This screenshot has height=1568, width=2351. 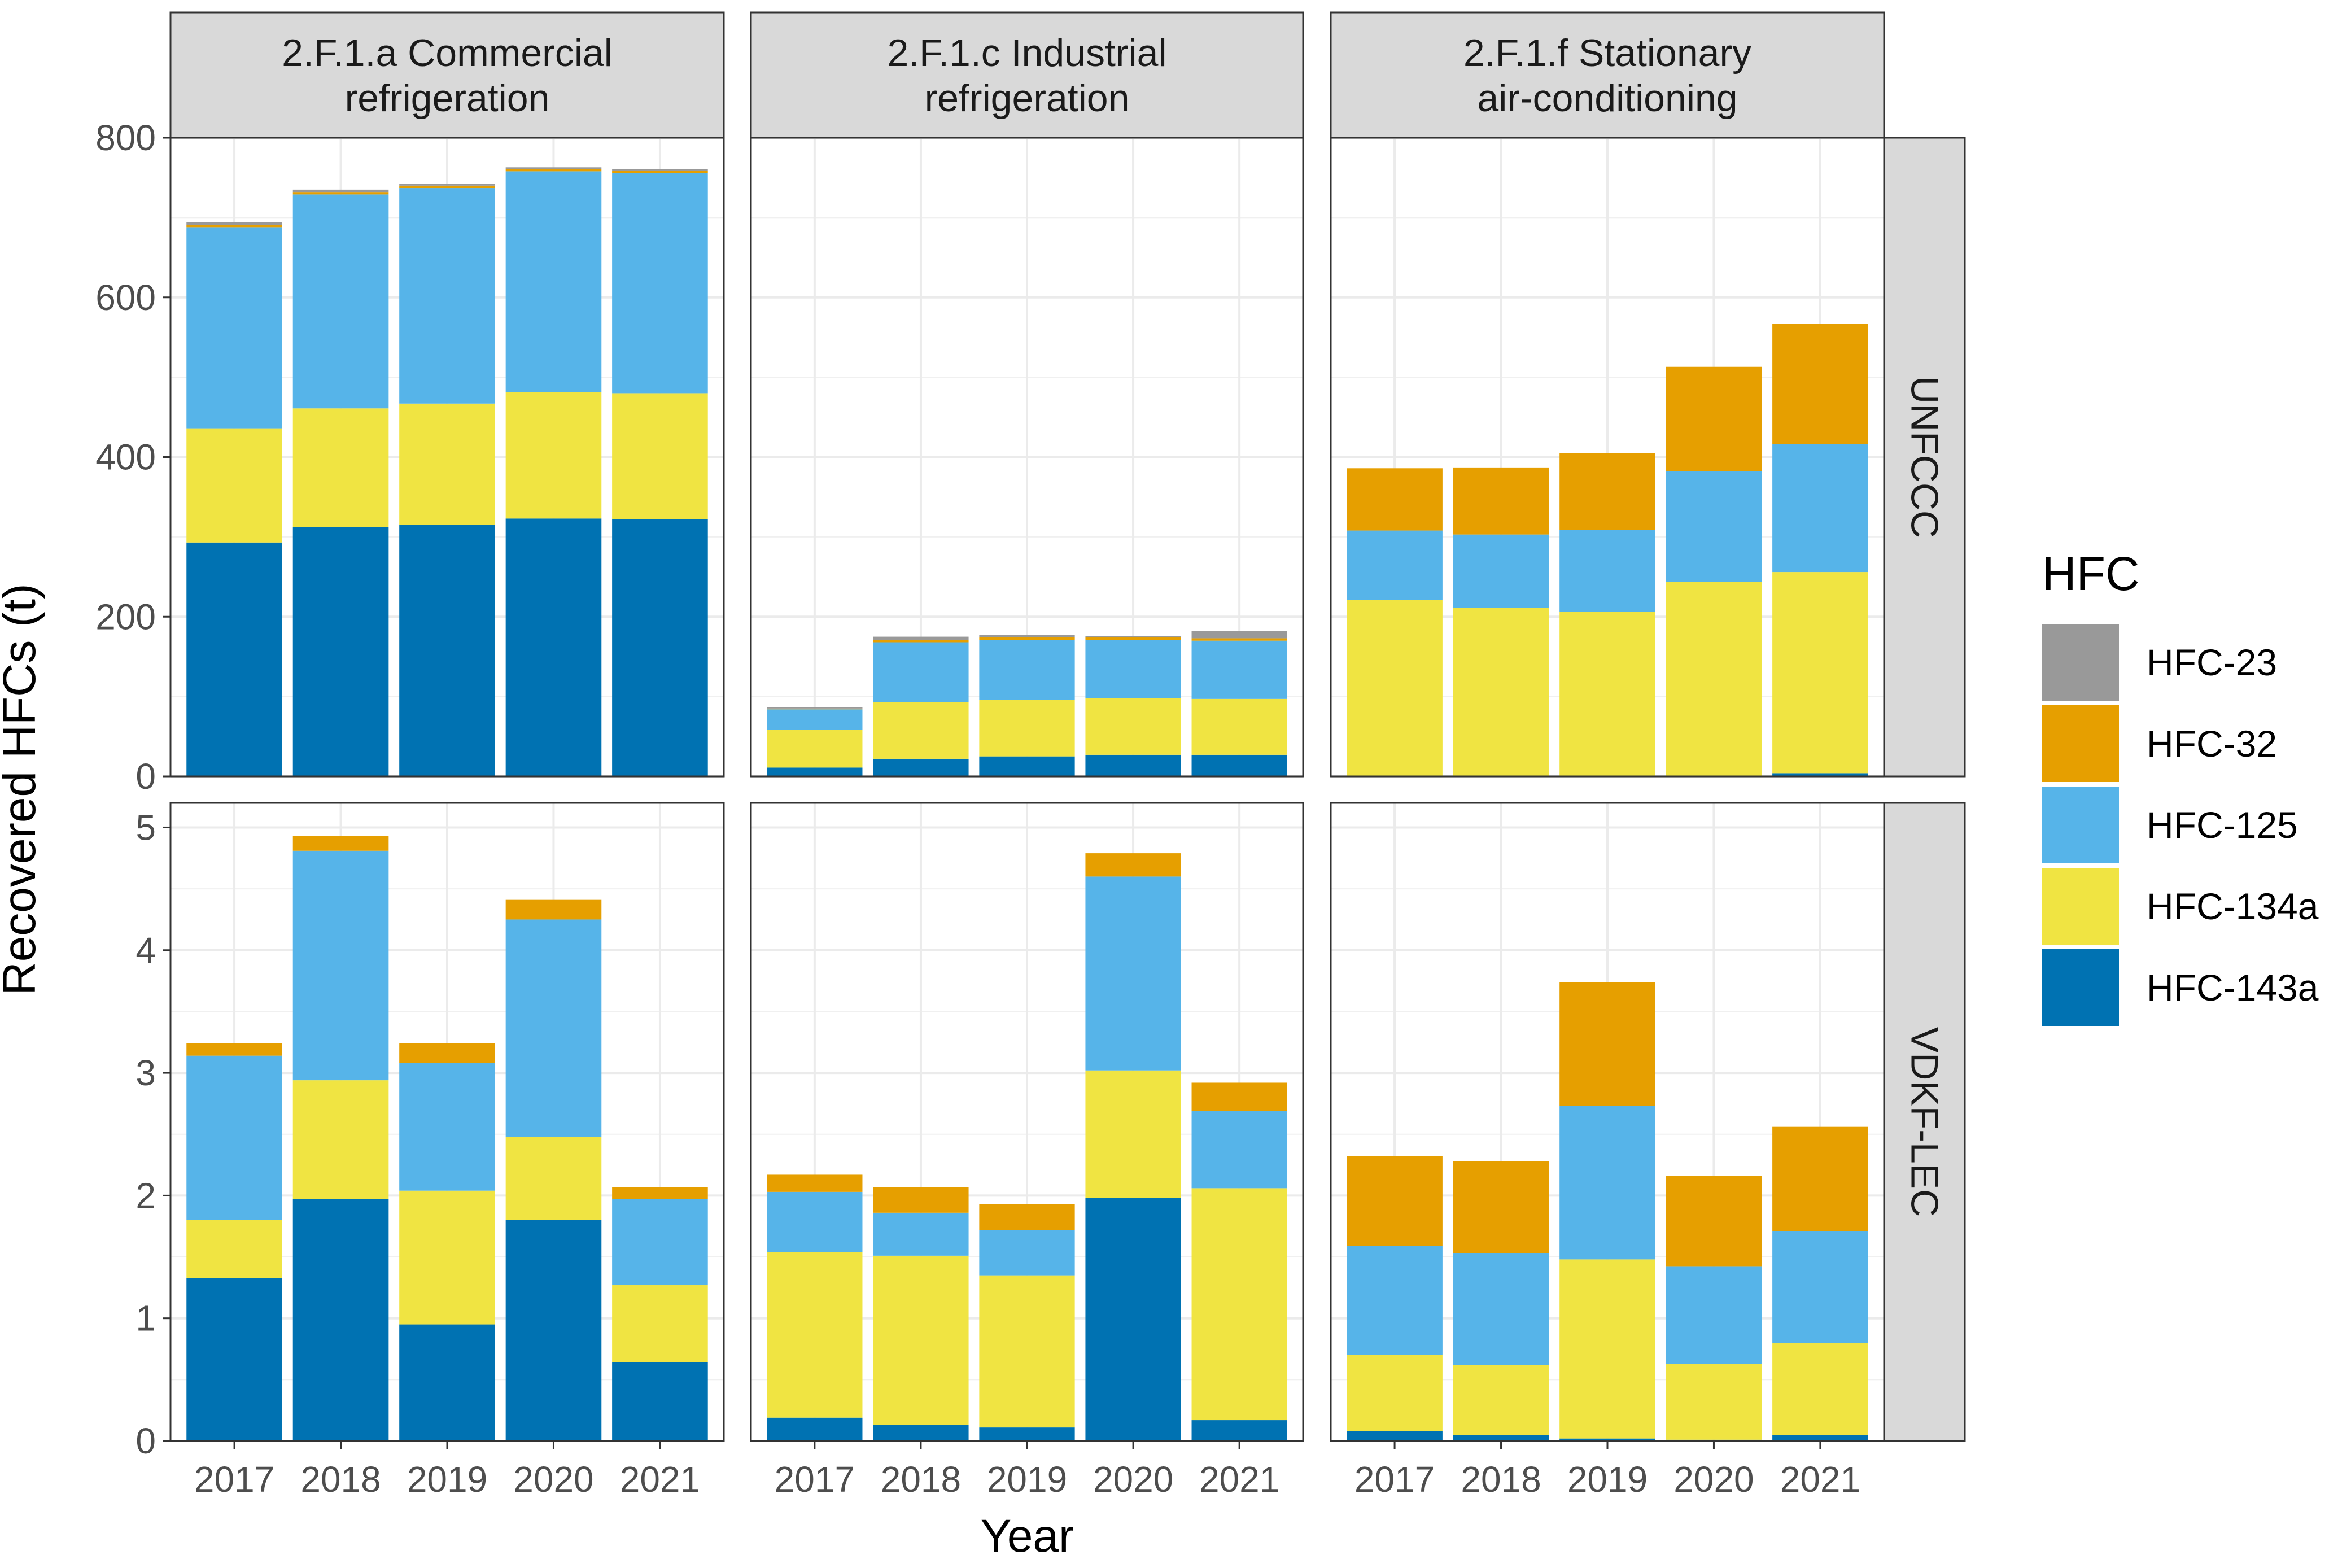 What do you see at coordinates (2212, 662) in the screenshot?
I see `legend-label: HFC-23` at bounding box center [2212, 662].